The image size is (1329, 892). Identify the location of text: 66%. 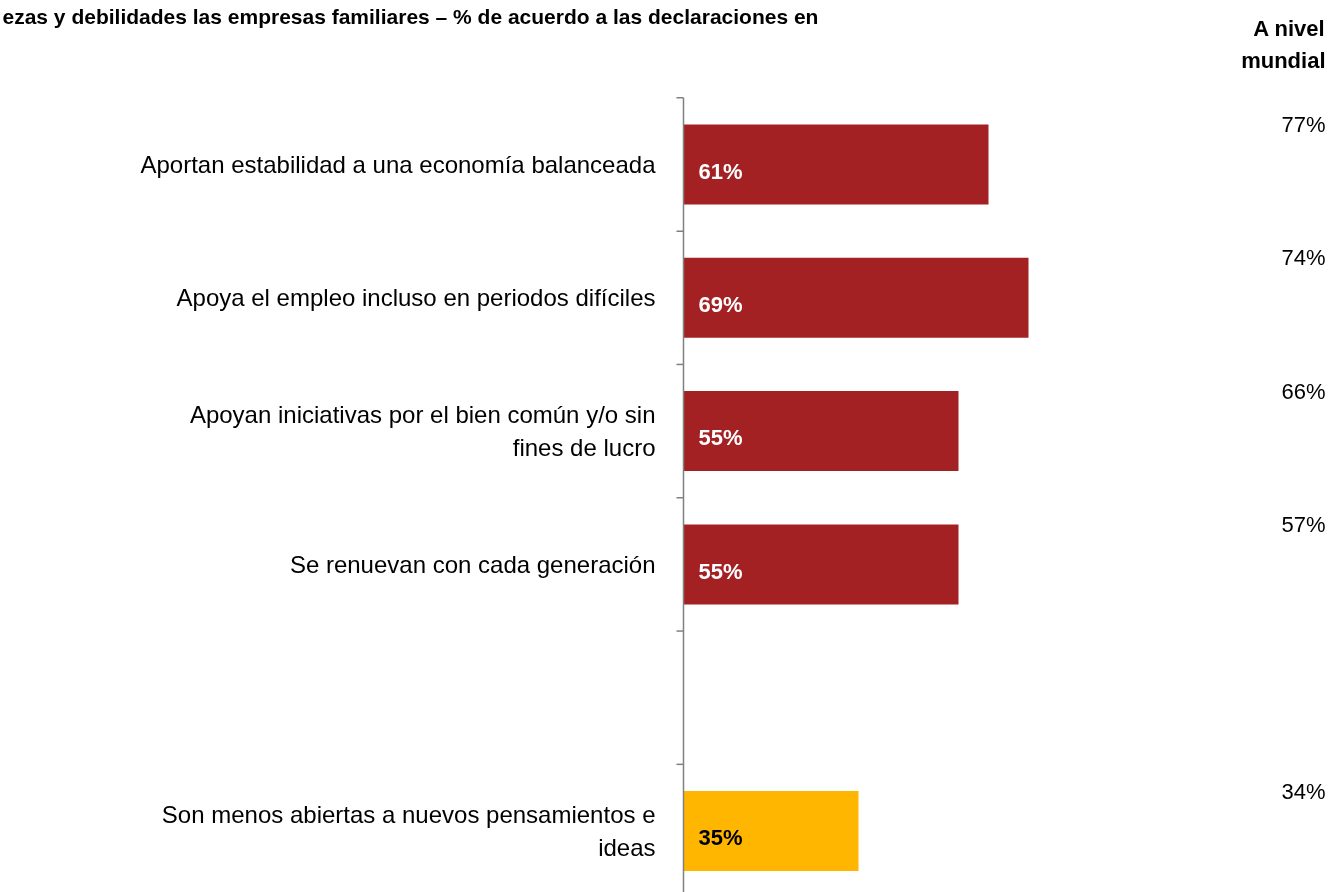
(1303, 391).